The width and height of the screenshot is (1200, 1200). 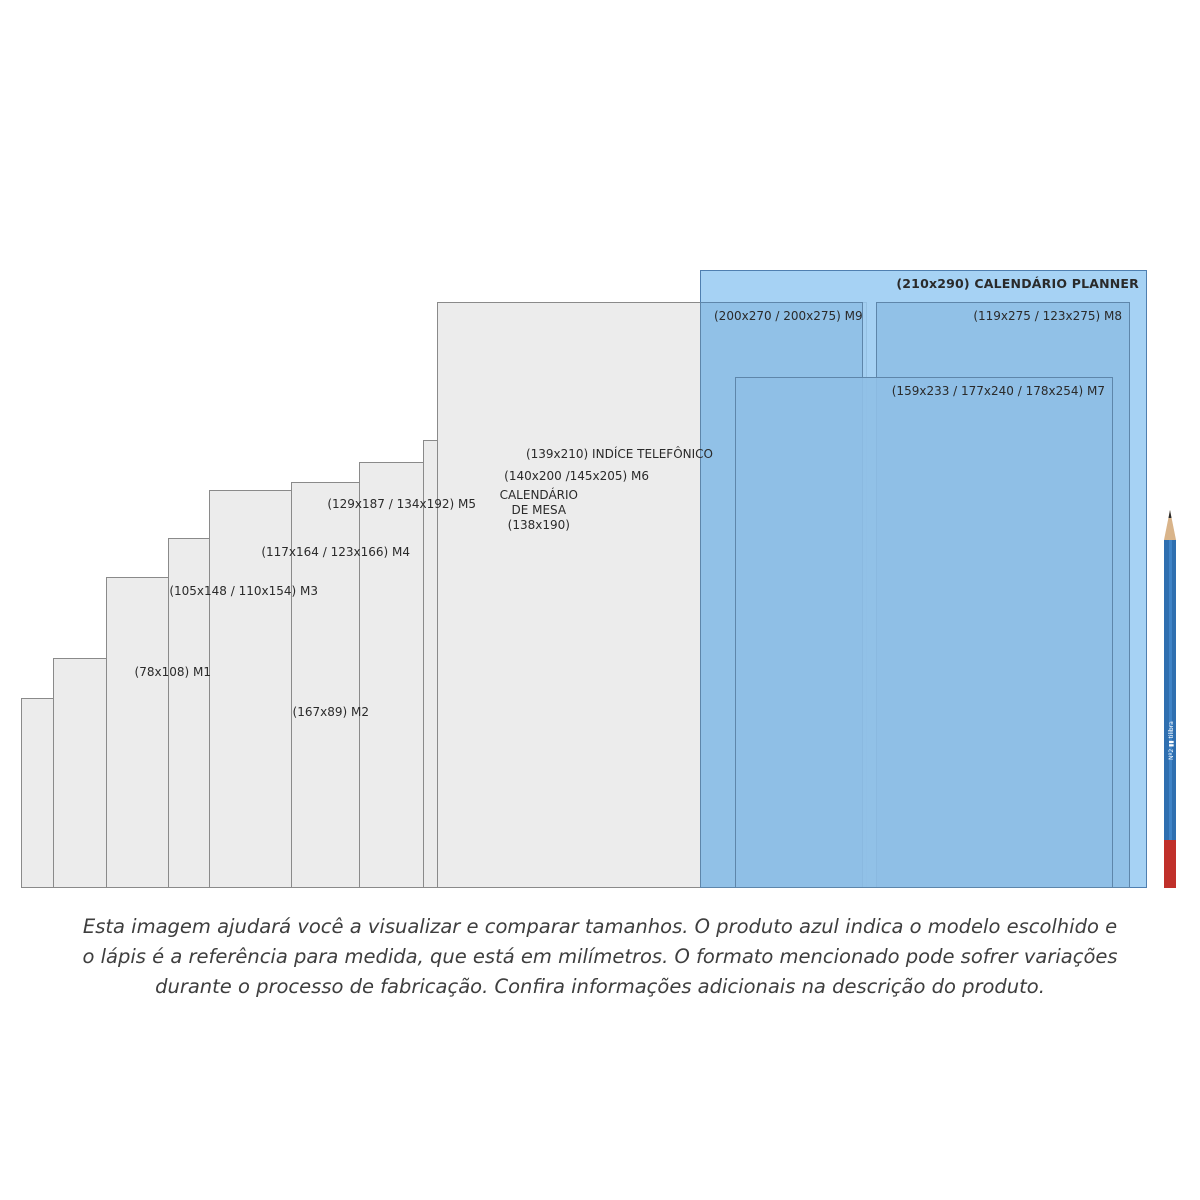 I want to click on format-label-m5: (129x187 / 134x192) M5, so click(x=401, y=504).